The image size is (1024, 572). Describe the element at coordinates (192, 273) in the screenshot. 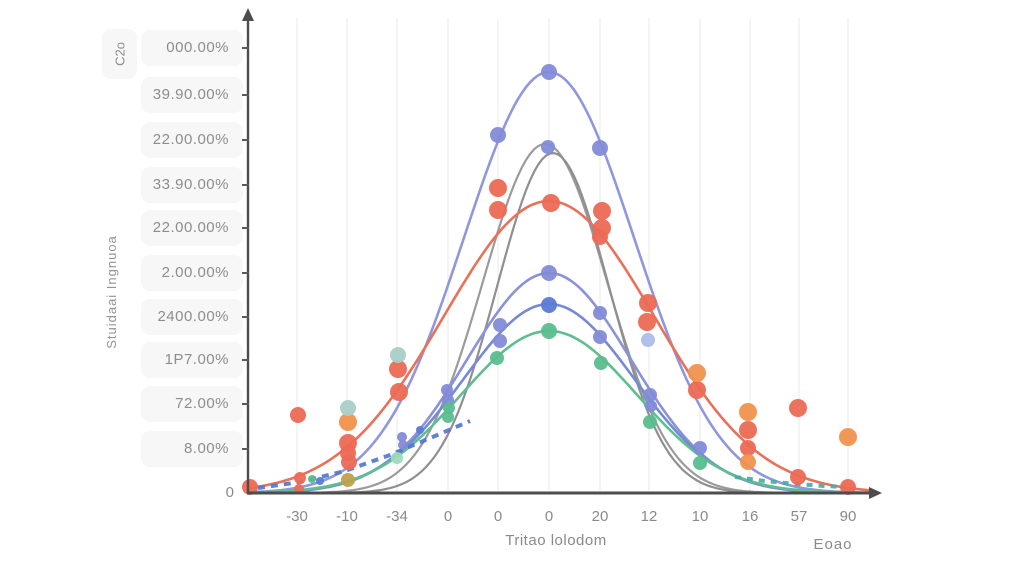

I see `y-axis-label-pill: 2.00.00%` at that location.